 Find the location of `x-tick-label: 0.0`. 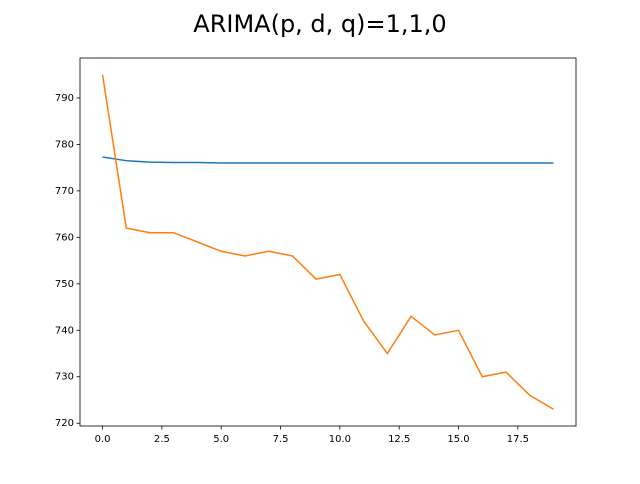

x-tick-label: 0.0 is located at coordinates (103, 439).